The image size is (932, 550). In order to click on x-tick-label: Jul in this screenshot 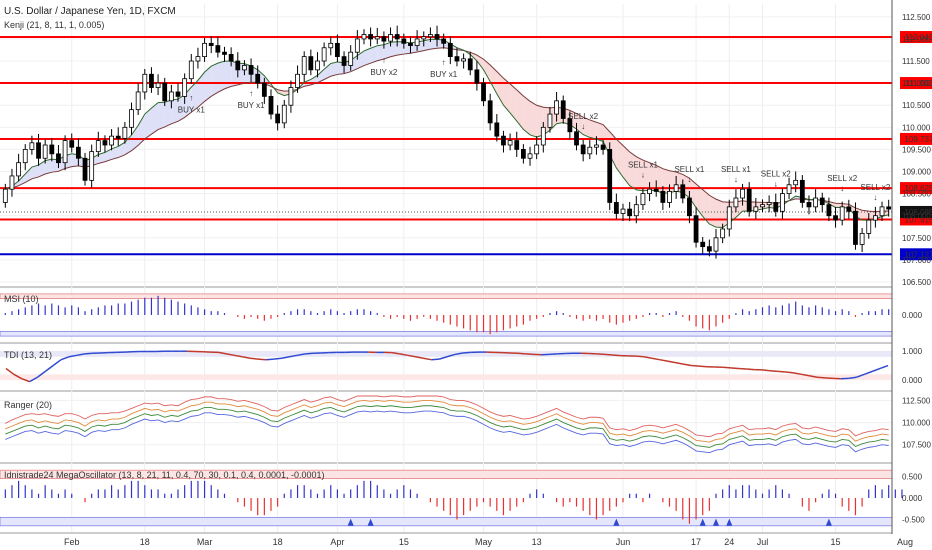, I will do `click(763, 542)`.